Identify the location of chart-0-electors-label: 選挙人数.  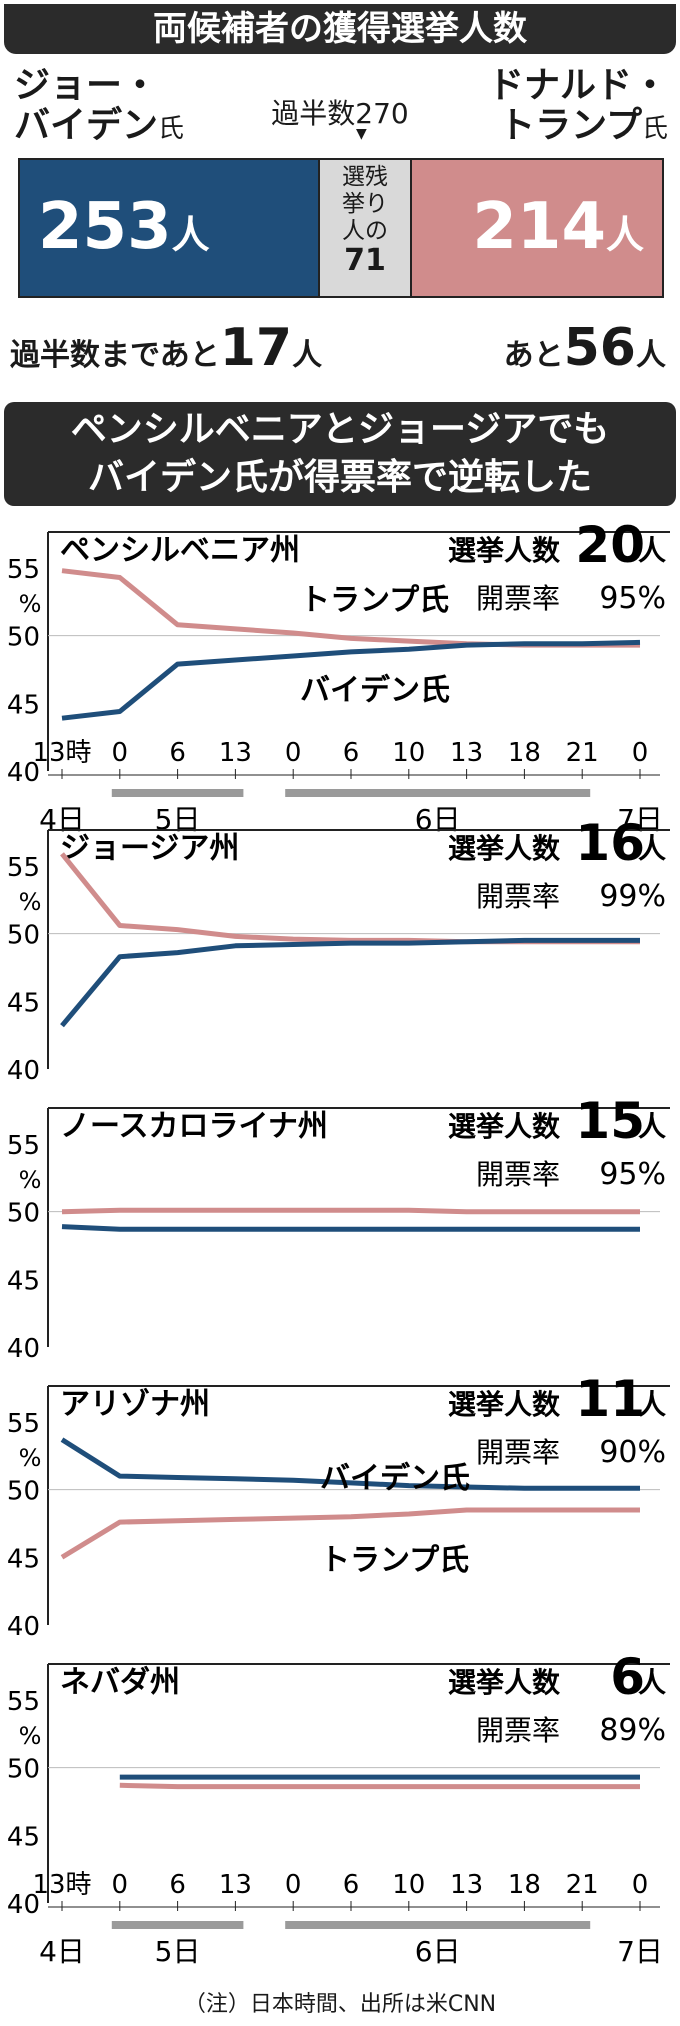
(504, 550).